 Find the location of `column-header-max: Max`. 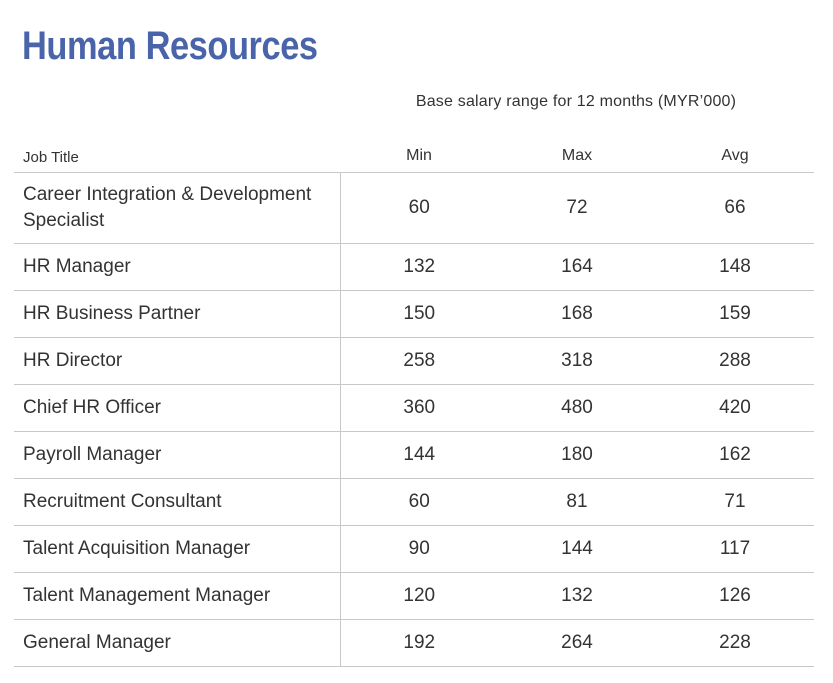

column-header-max: Max is located at coordinates (577, 156).